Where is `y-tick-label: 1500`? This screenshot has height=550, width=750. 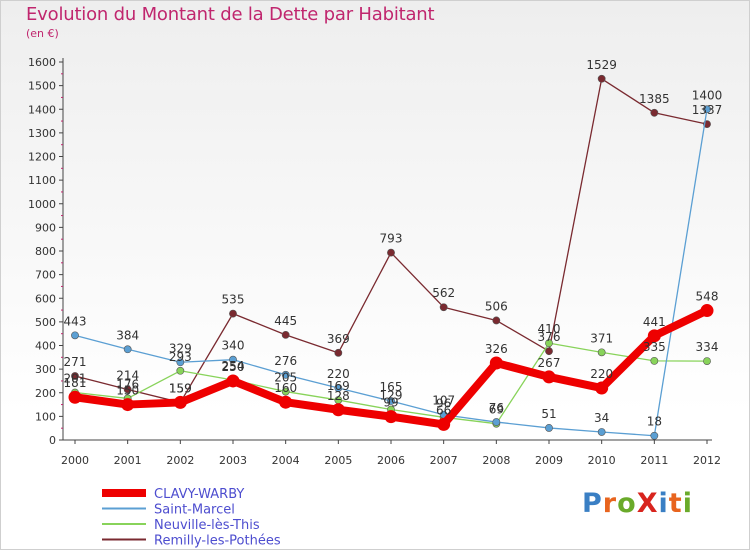
y-tick-label: 1500 is located at coordinates (42, 86).